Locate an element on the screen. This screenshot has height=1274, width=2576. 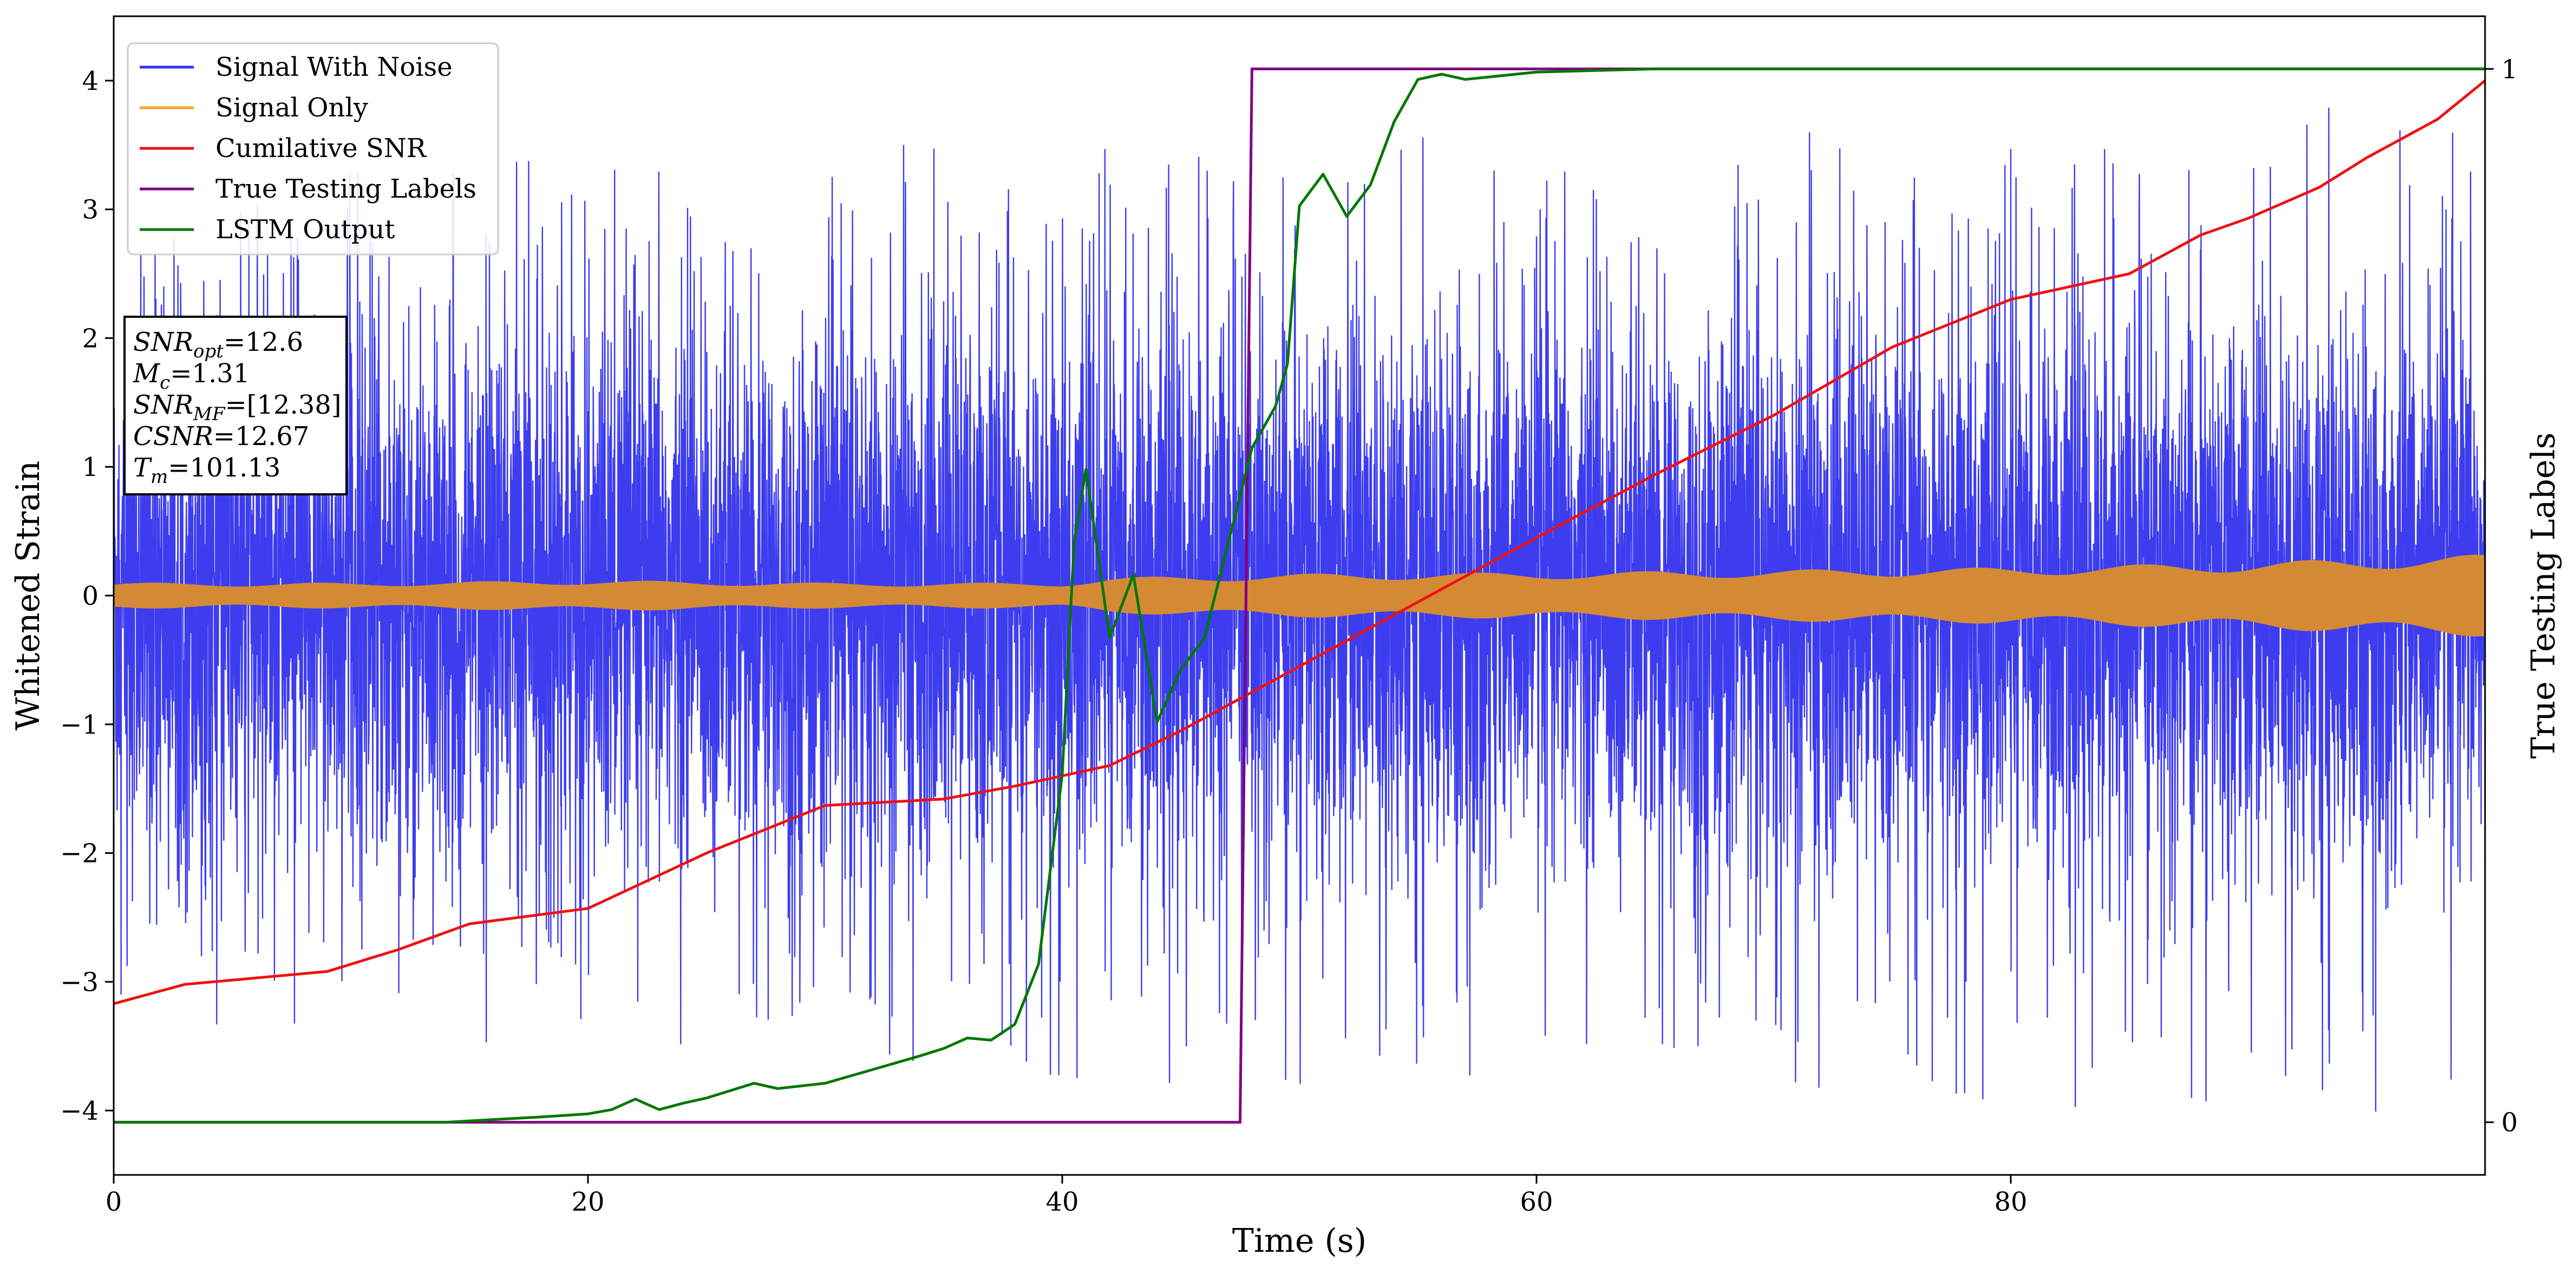
y-tick-label: −3 is located at coordinates (79, 982).